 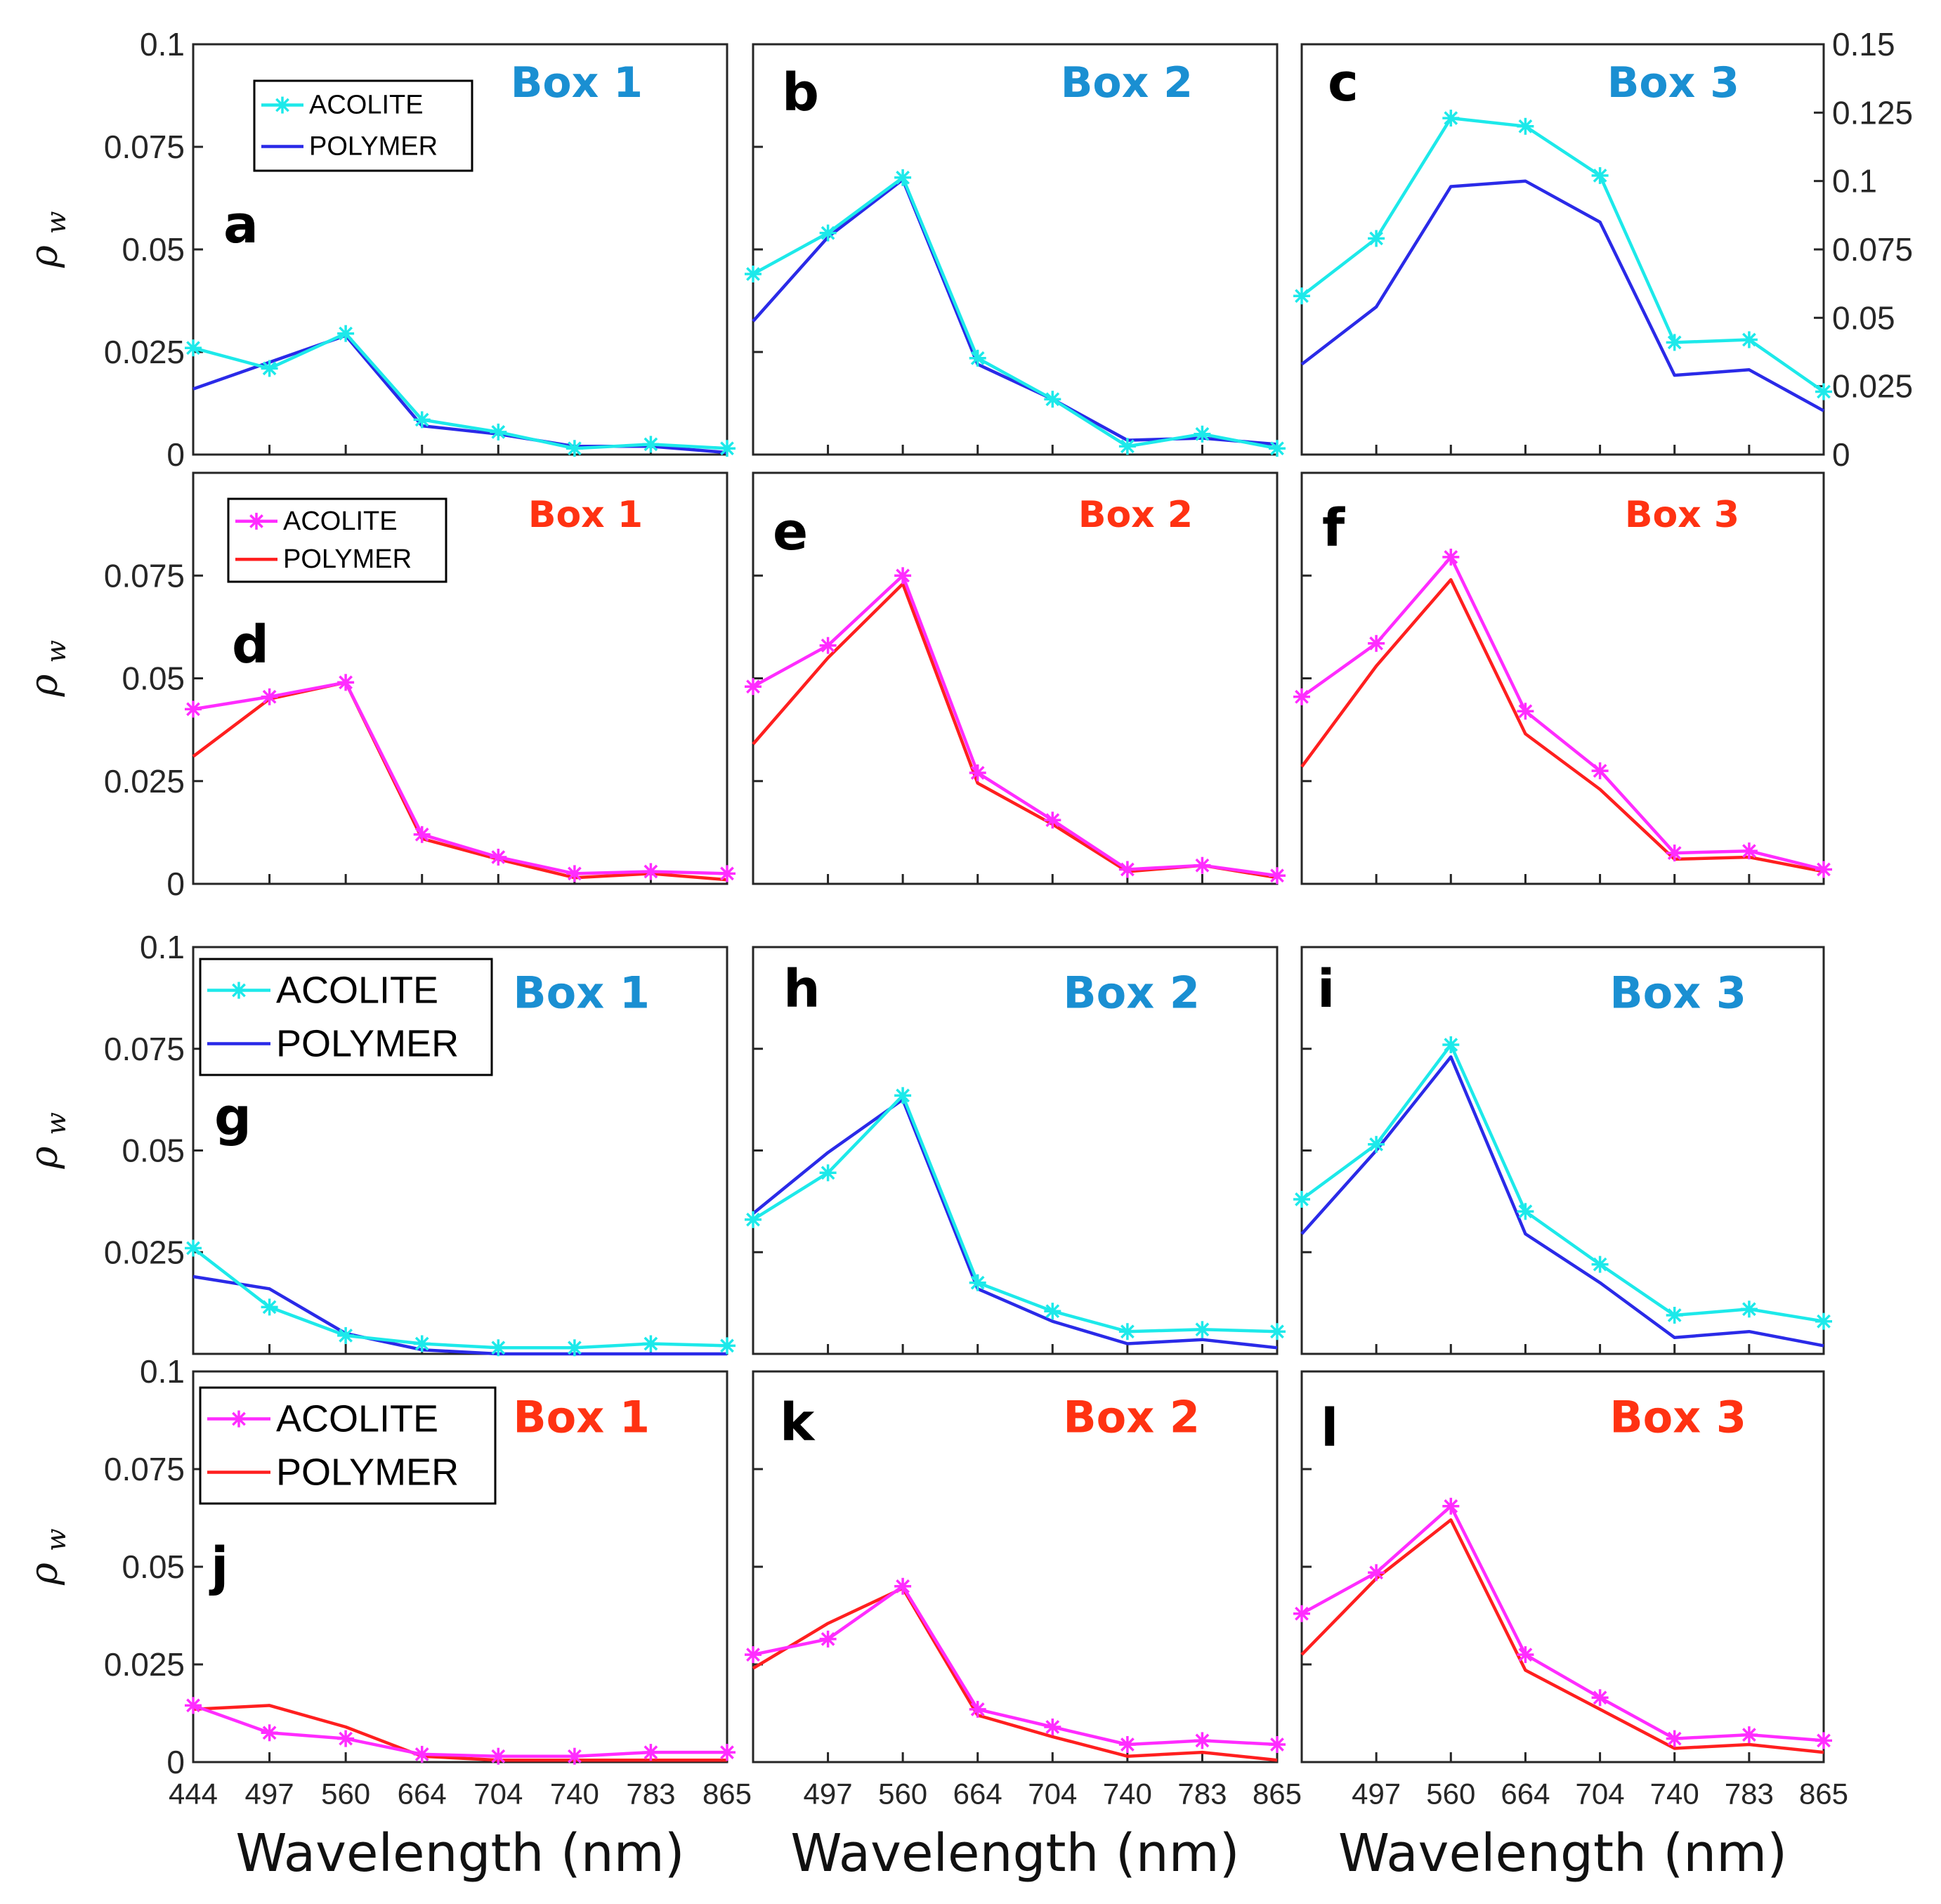 What do you see at coordinates (1326, 989) in the screenshot?
I see `panel-letter: i` at bounding box center [1326, 989].